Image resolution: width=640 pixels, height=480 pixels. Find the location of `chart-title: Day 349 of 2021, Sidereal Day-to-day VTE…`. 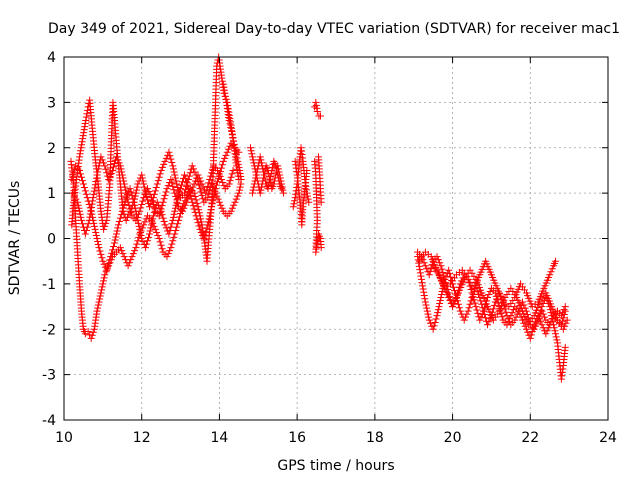

chart-title: Day 349 of 2021, Sidereal Day-to-day VTE… is located at coordinates (334, 29).